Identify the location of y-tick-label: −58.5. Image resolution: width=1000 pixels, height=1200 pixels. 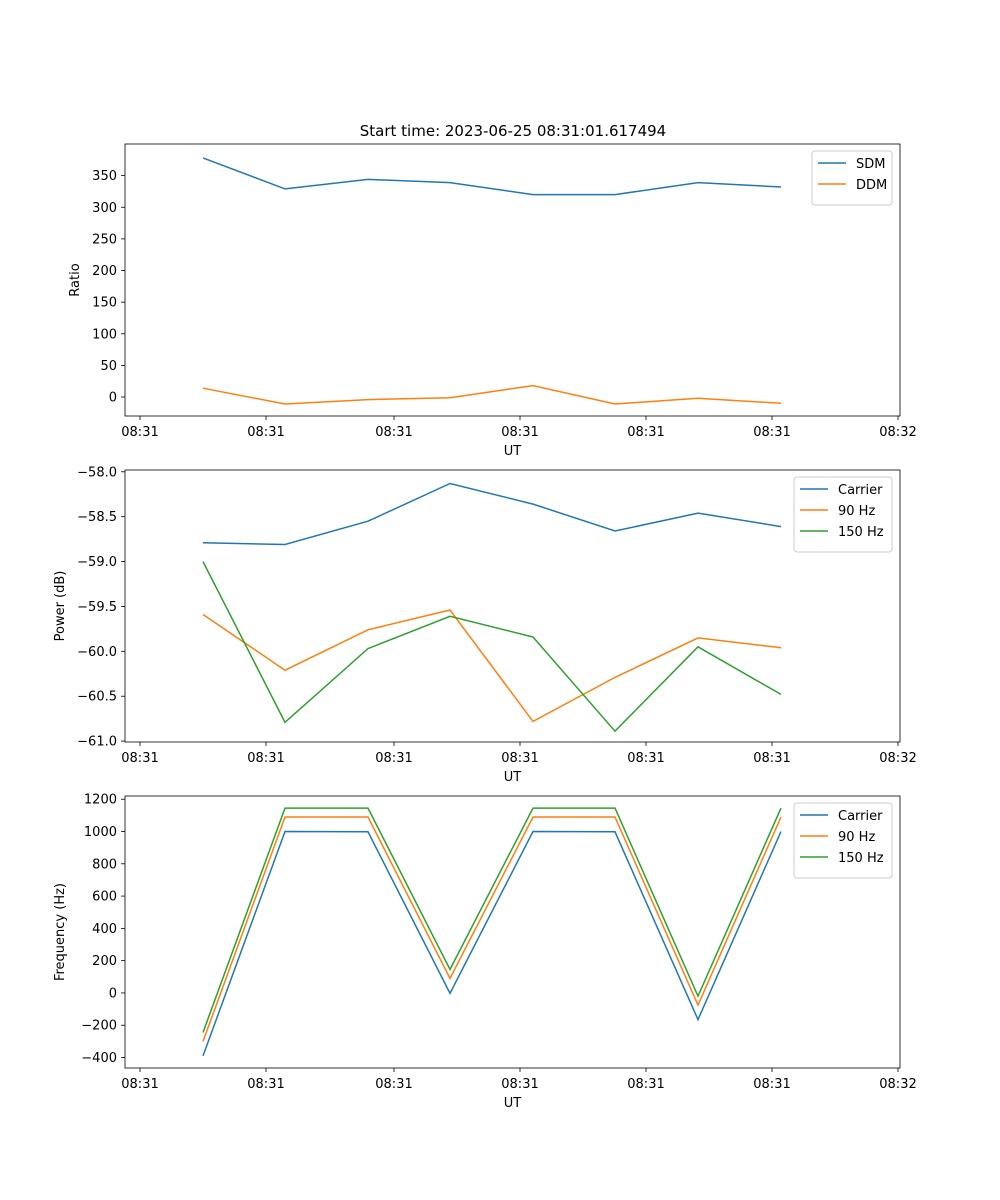
(97, 517).